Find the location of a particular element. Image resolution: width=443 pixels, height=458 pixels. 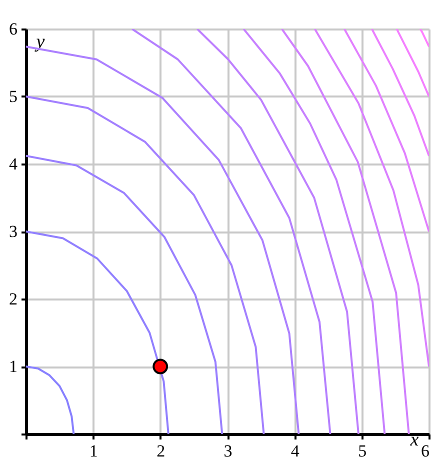

y-tick-label: 4 is located at coordinates (13, 164).